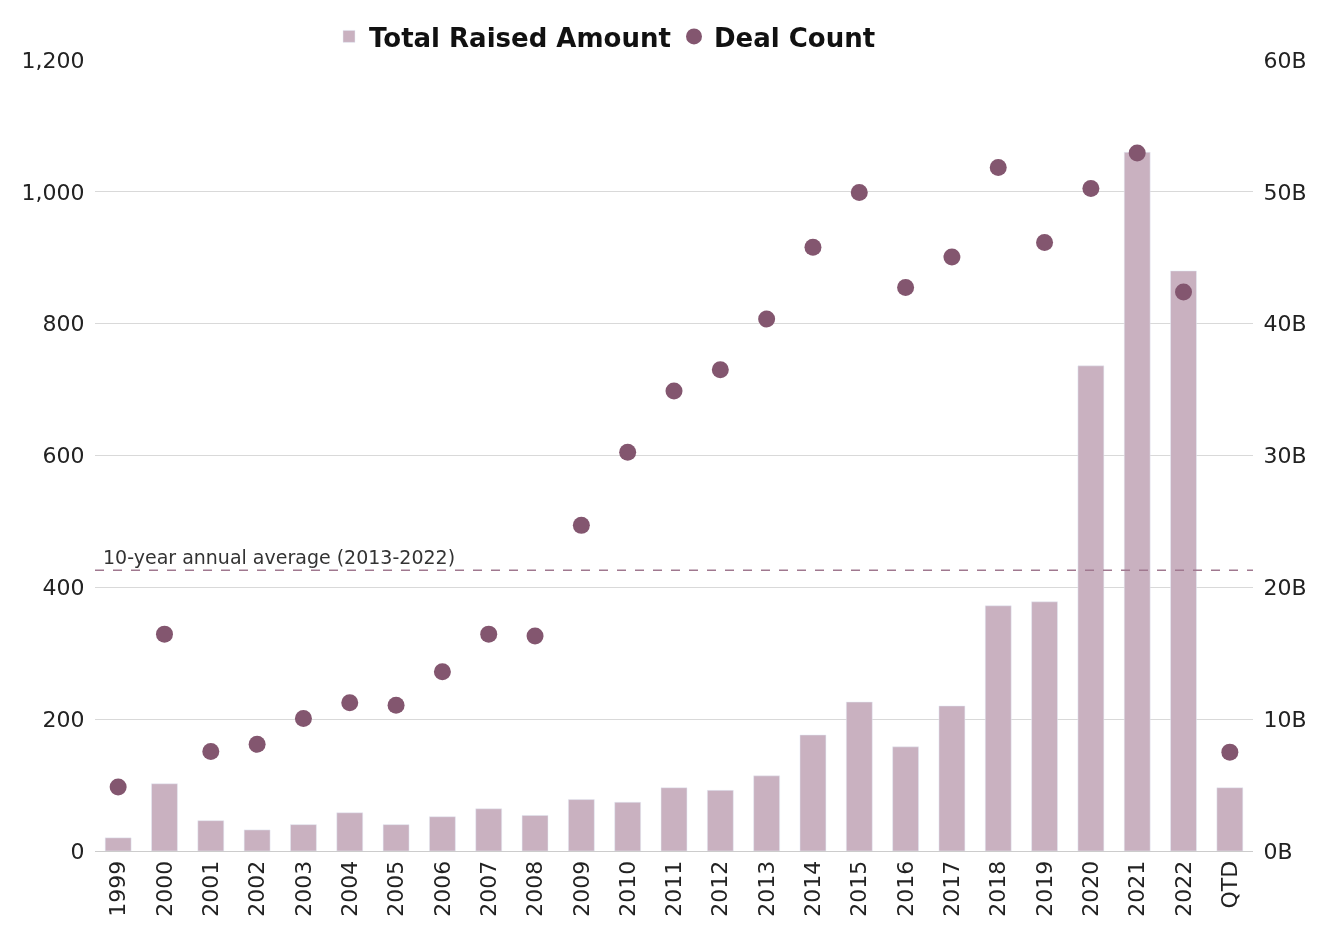 This screenshot has width=1338, height=936. What do you see at coordinates (813, 888) in the screenshot?
I see `x-tick-label: 2014` at bounding box center [813, 888].